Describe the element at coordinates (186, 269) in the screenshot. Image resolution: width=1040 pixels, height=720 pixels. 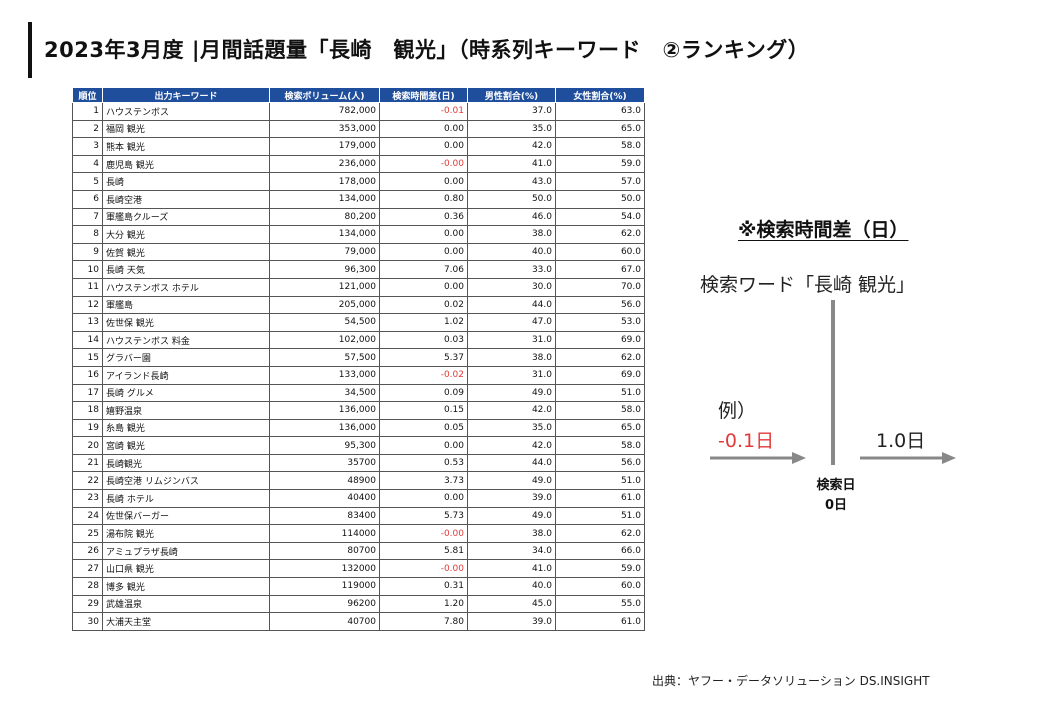
I see `keyword-cell: 長崎 天気` at that location.